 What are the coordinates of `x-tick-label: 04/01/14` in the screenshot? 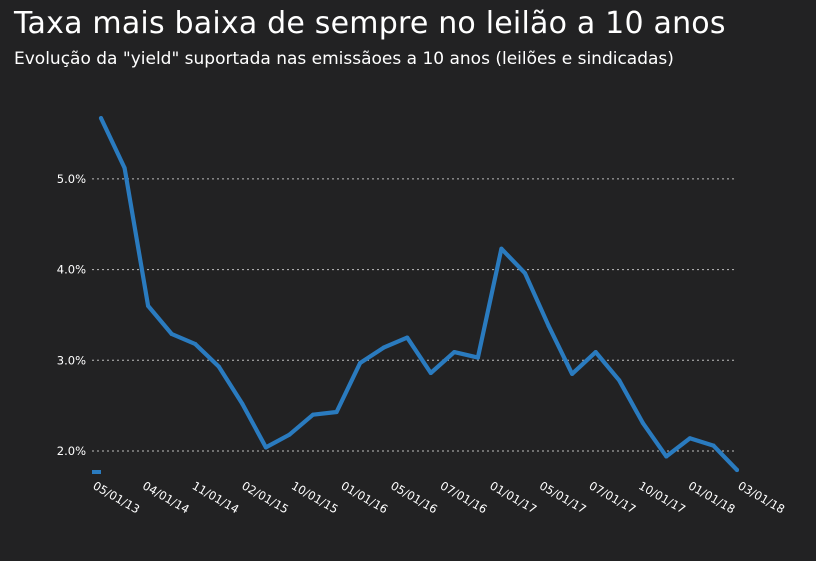 It's located at (166, 497).